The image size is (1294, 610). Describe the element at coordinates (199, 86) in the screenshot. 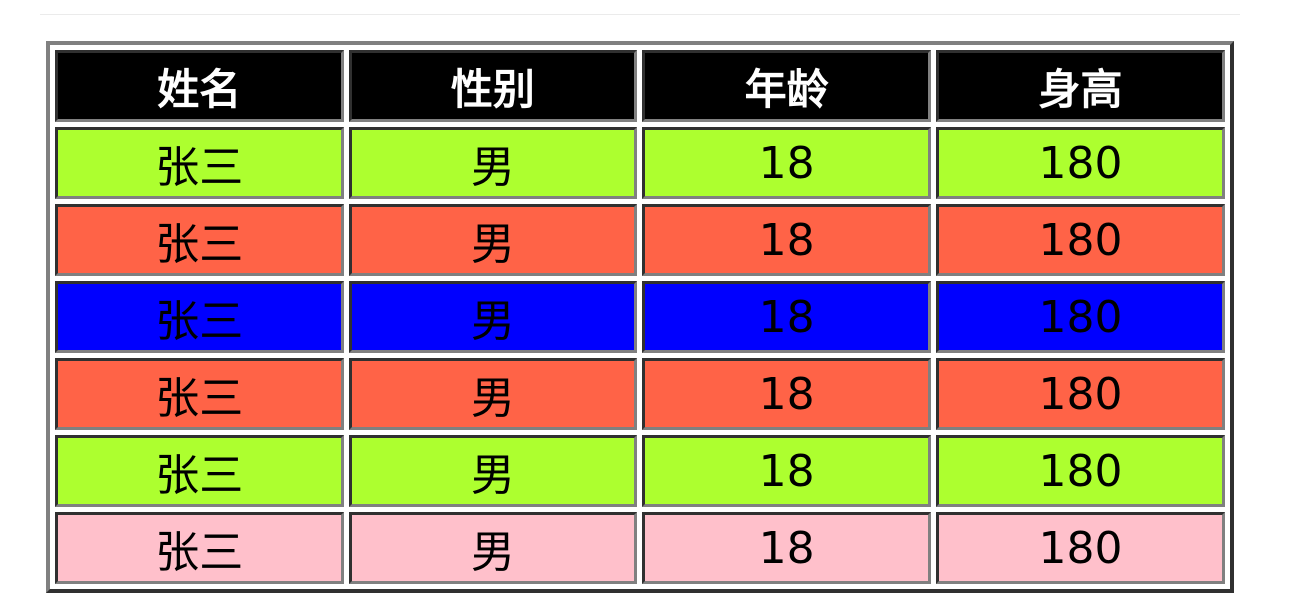

I see `column-header: 姓名` at that location.